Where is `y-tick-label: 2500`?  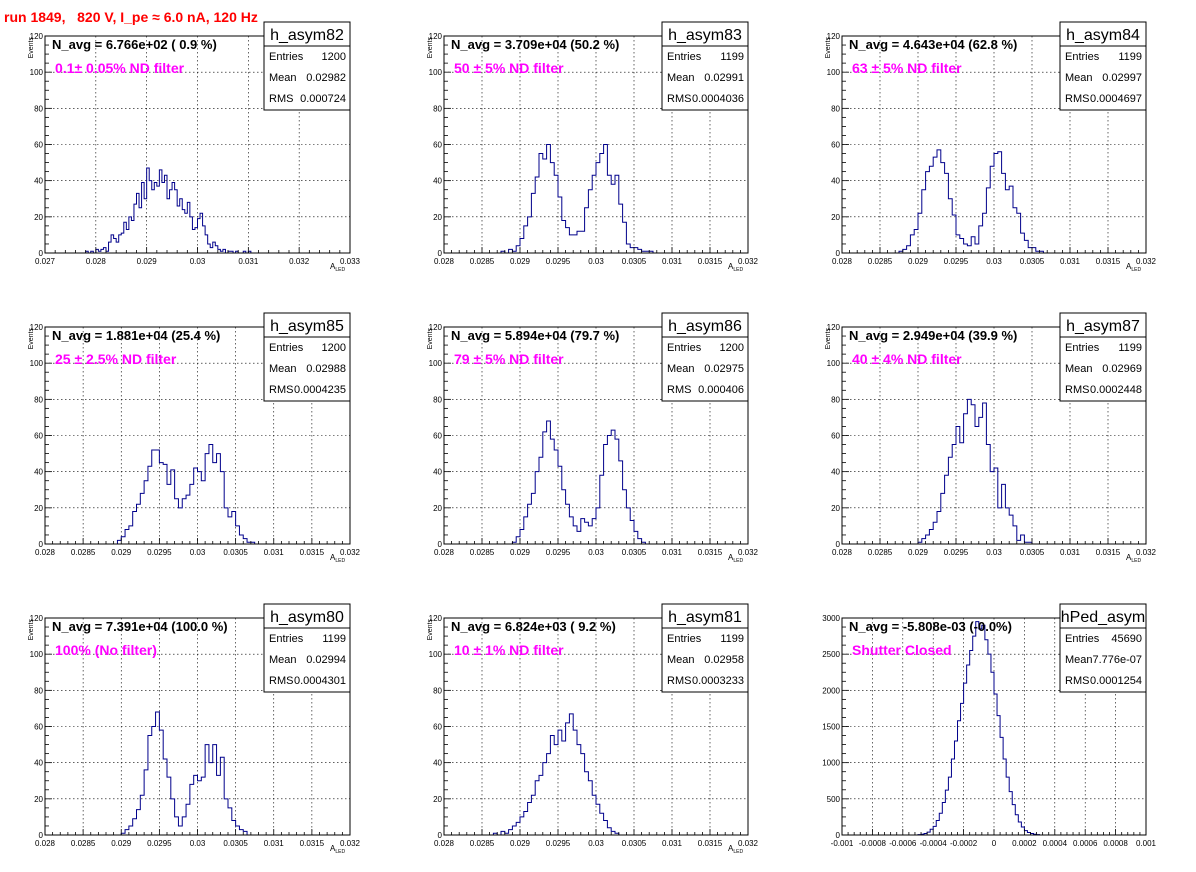 y-tick-label: 2500 is located at coordinates (831, 654).